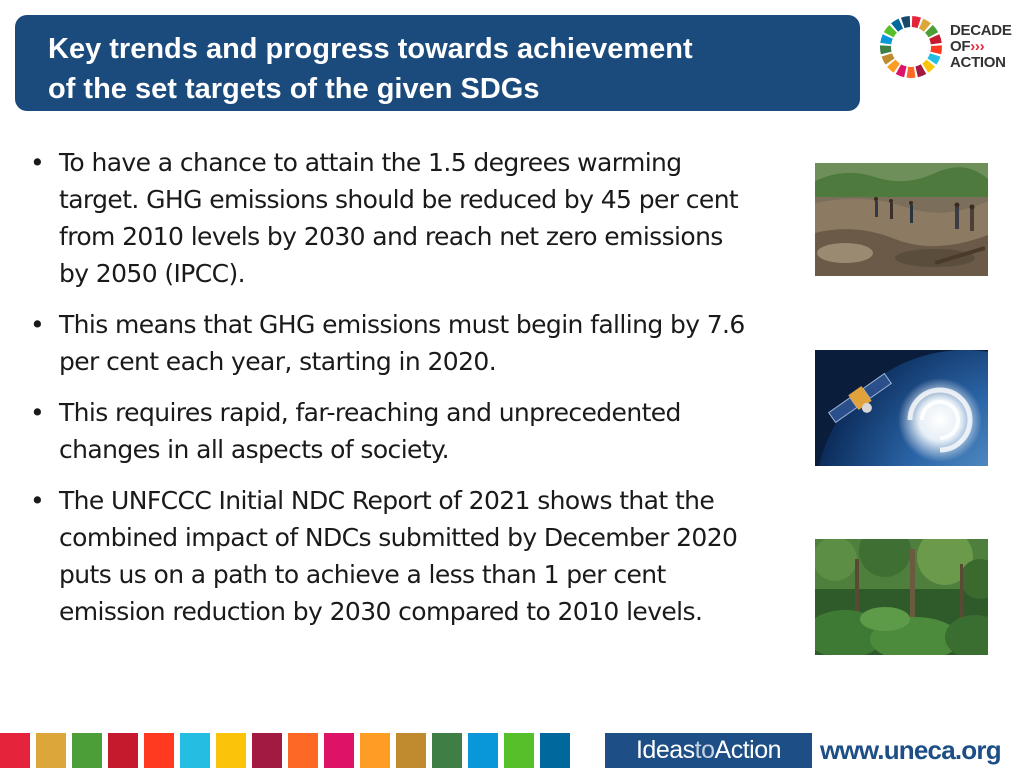 Image resolution: width=1024 pixels, height=768 pixels. I want to click on website-link: www.uneca.org, so click(911, 750).